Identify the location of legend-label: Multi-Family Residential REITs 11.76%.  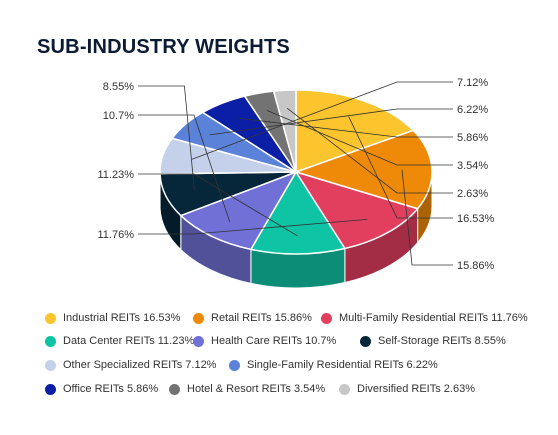
(433, 318).